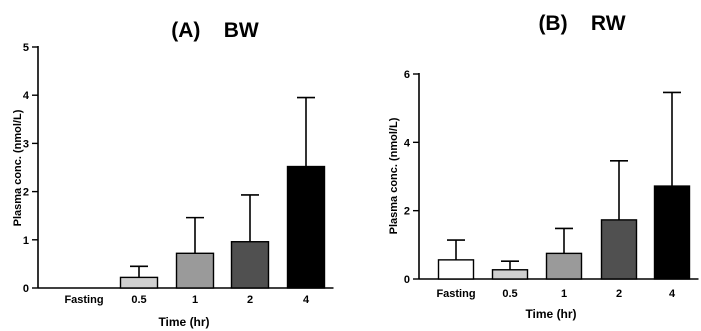 Image resolution: width=701 pixels, height=331 pixels. Describe the element at coordinates (18, 167) in the screenshot. I see `chart-a-ylabel: Plasma conc. (nmol/L)` at that location.